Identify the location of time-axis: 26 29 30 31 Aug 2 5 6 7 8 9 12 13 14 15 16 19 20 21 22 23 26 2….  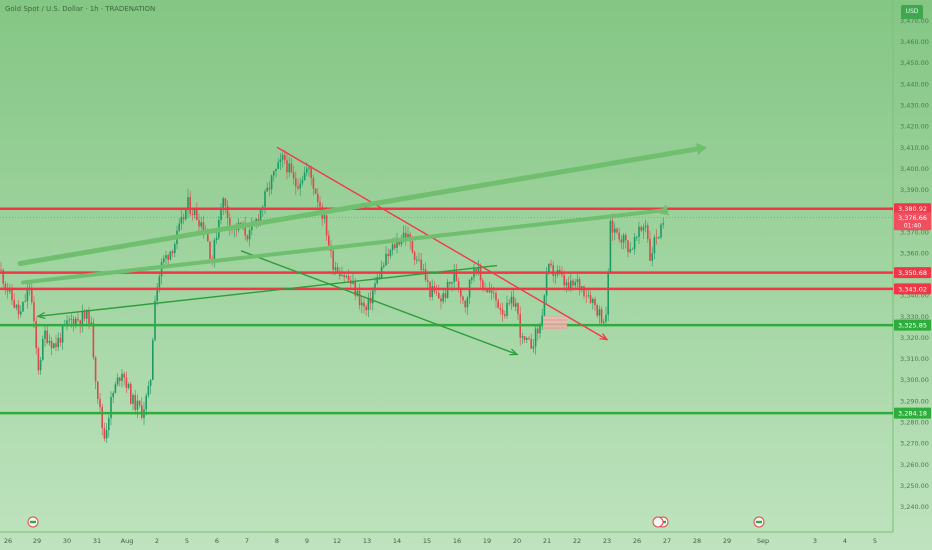
(440, 541).